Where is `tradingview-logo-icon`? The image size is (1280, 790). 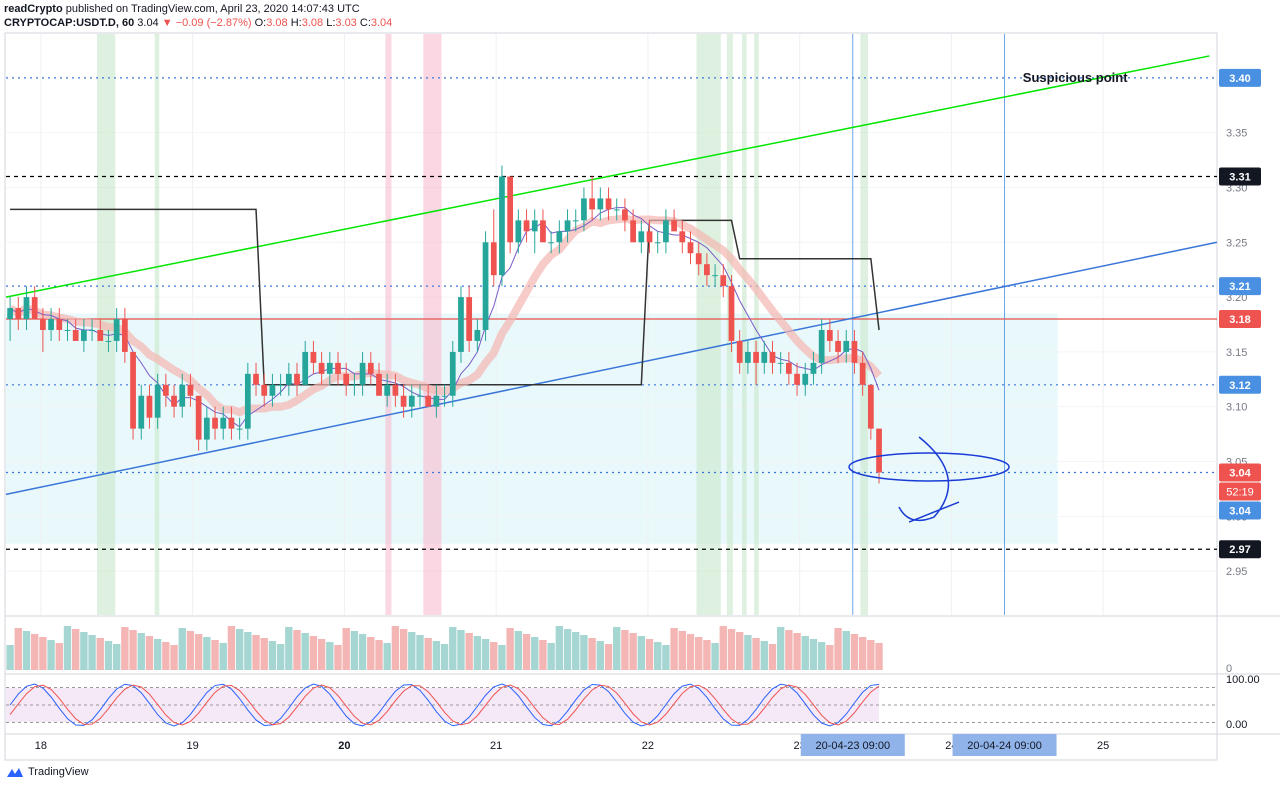 tradingview-logo-icon is located at coordinates (15, 772).